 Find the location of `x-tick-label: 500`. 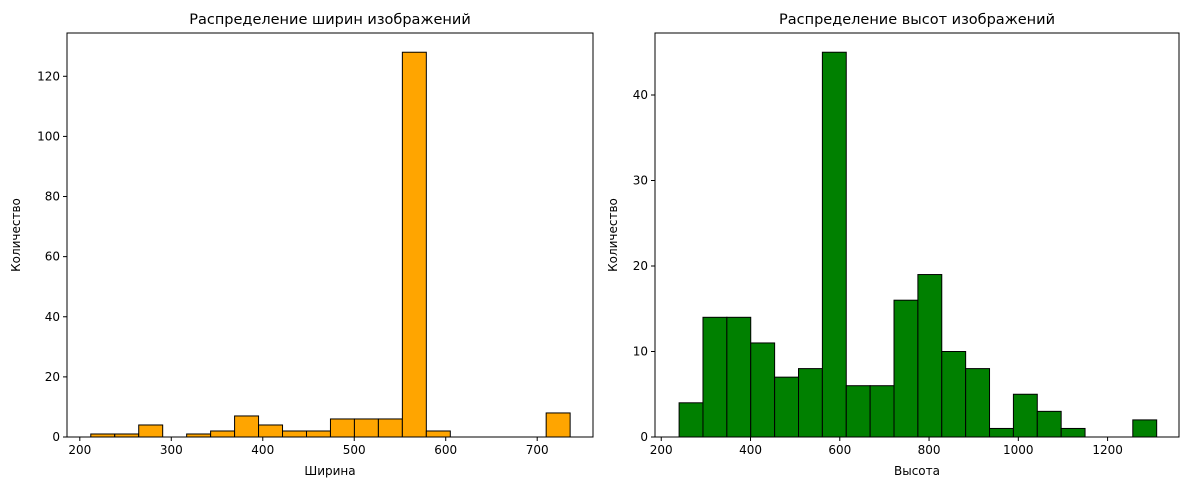

x-tick-label: 500 is located at coordinates (354, 450).